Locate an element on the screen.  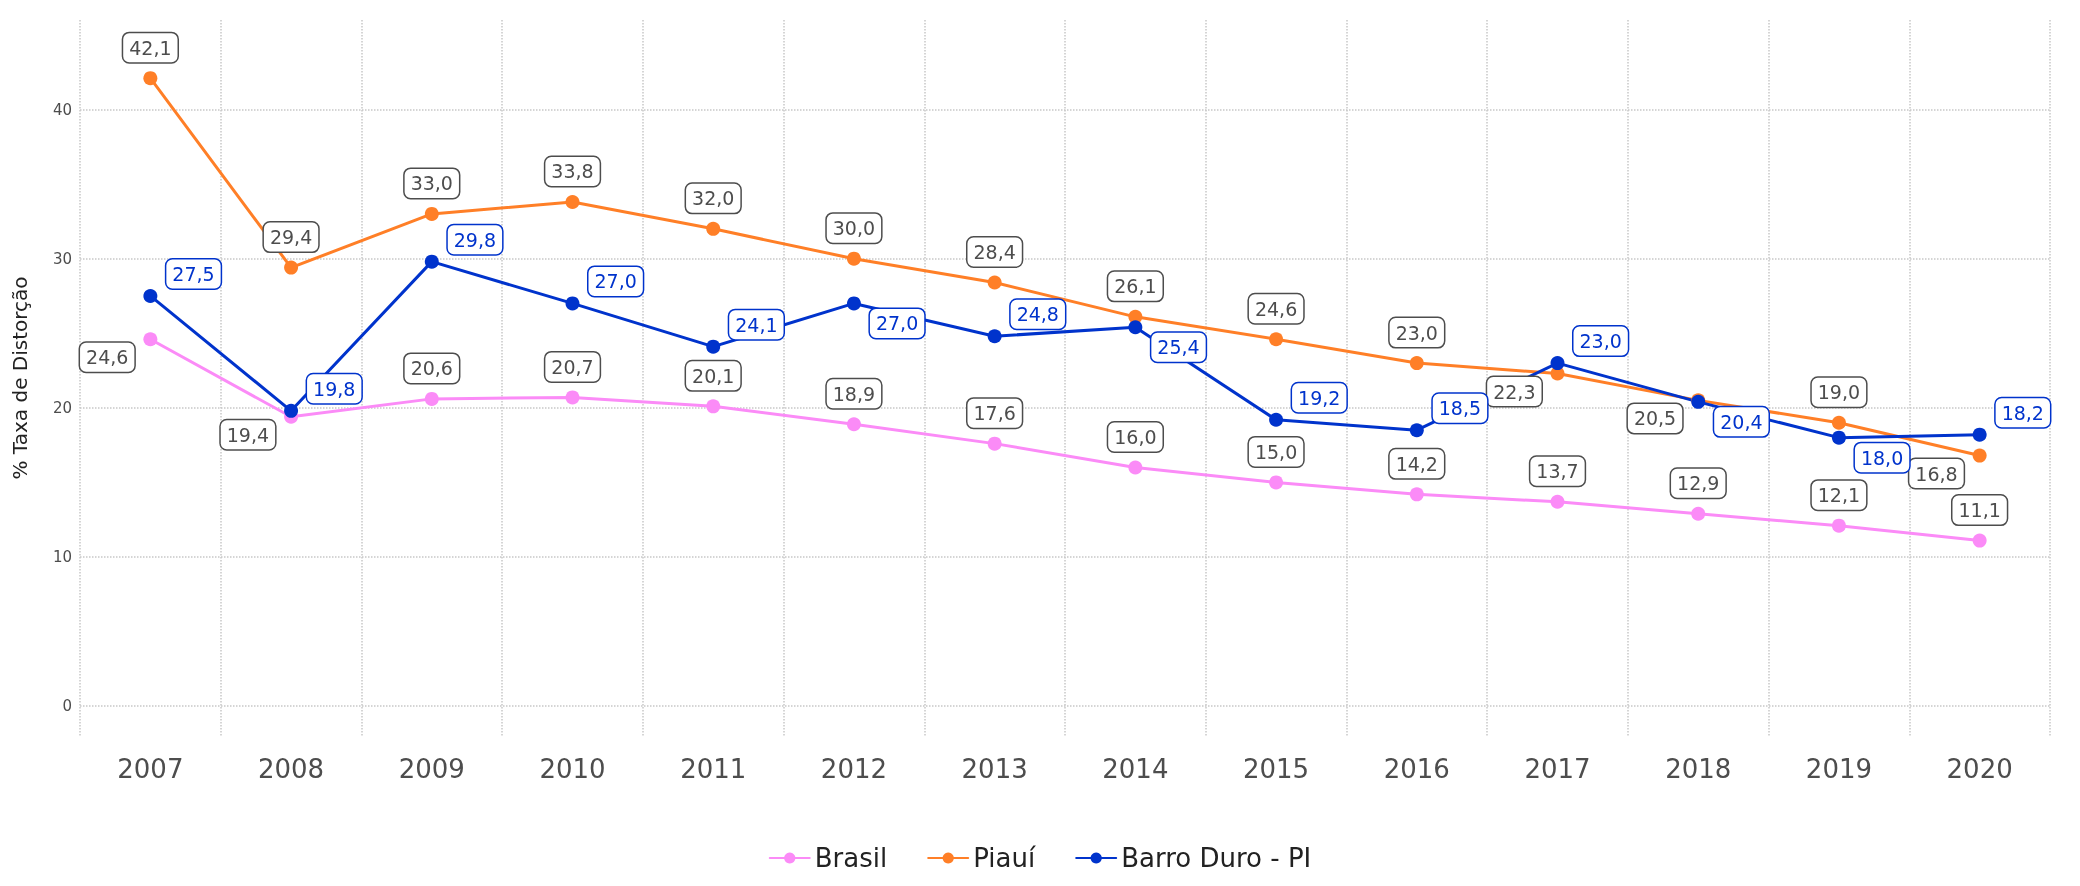
data-label: 27,5 is located at coordinates (193, 273).